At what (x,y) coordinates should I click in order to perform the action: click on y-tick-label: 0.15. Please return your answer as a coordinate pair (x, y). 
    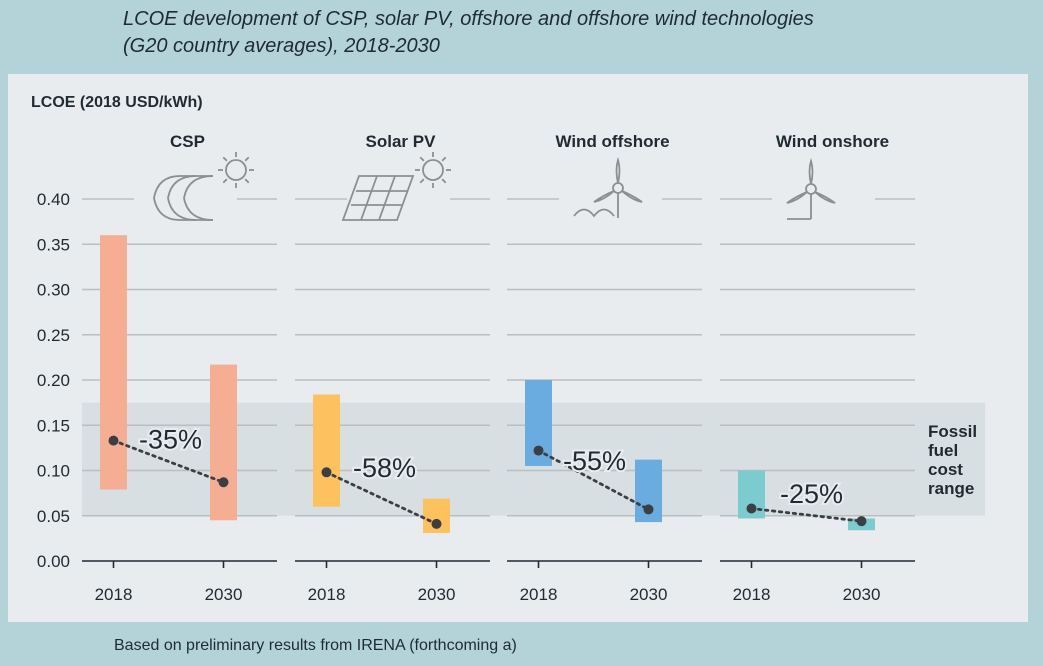
    Looking at the image, I should click on (53, 425).